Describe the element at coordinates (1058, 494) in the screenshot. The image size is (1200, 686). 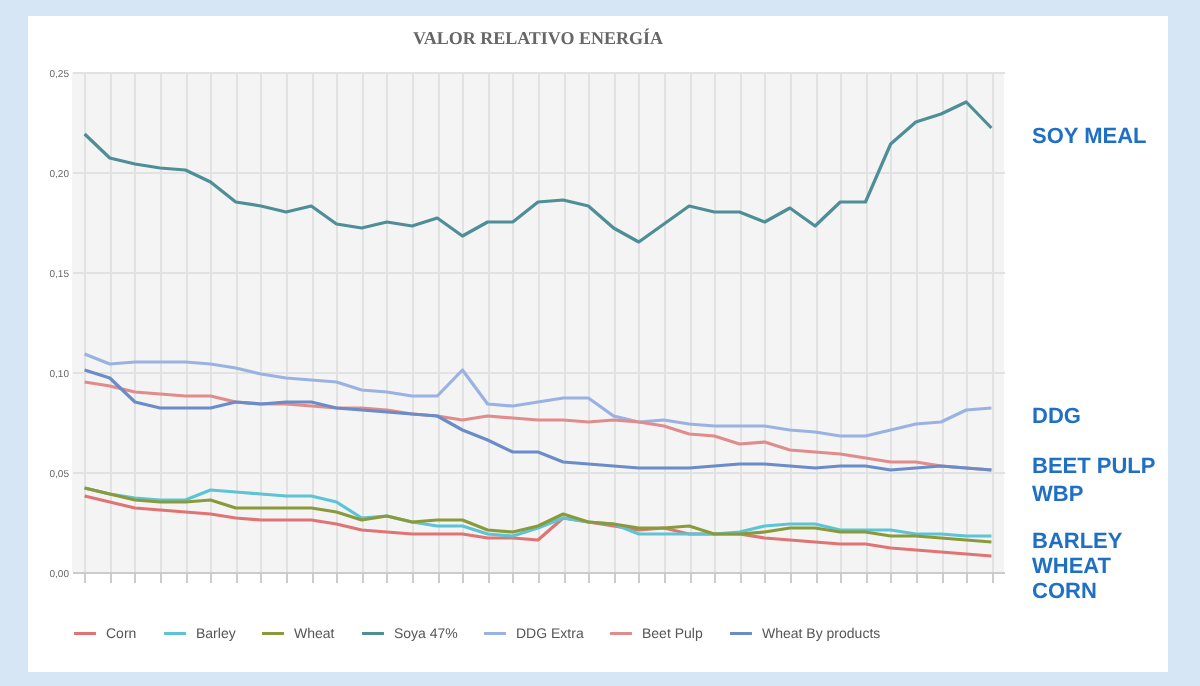
I see `text: WBP` at that location.